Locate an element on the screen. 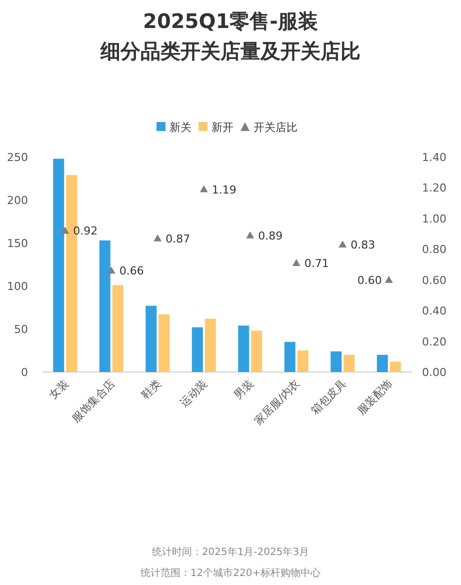 The height and width of the screenshot is (585, 461). y2-tick-label: 0.00 is located at coordinates (434, 372).